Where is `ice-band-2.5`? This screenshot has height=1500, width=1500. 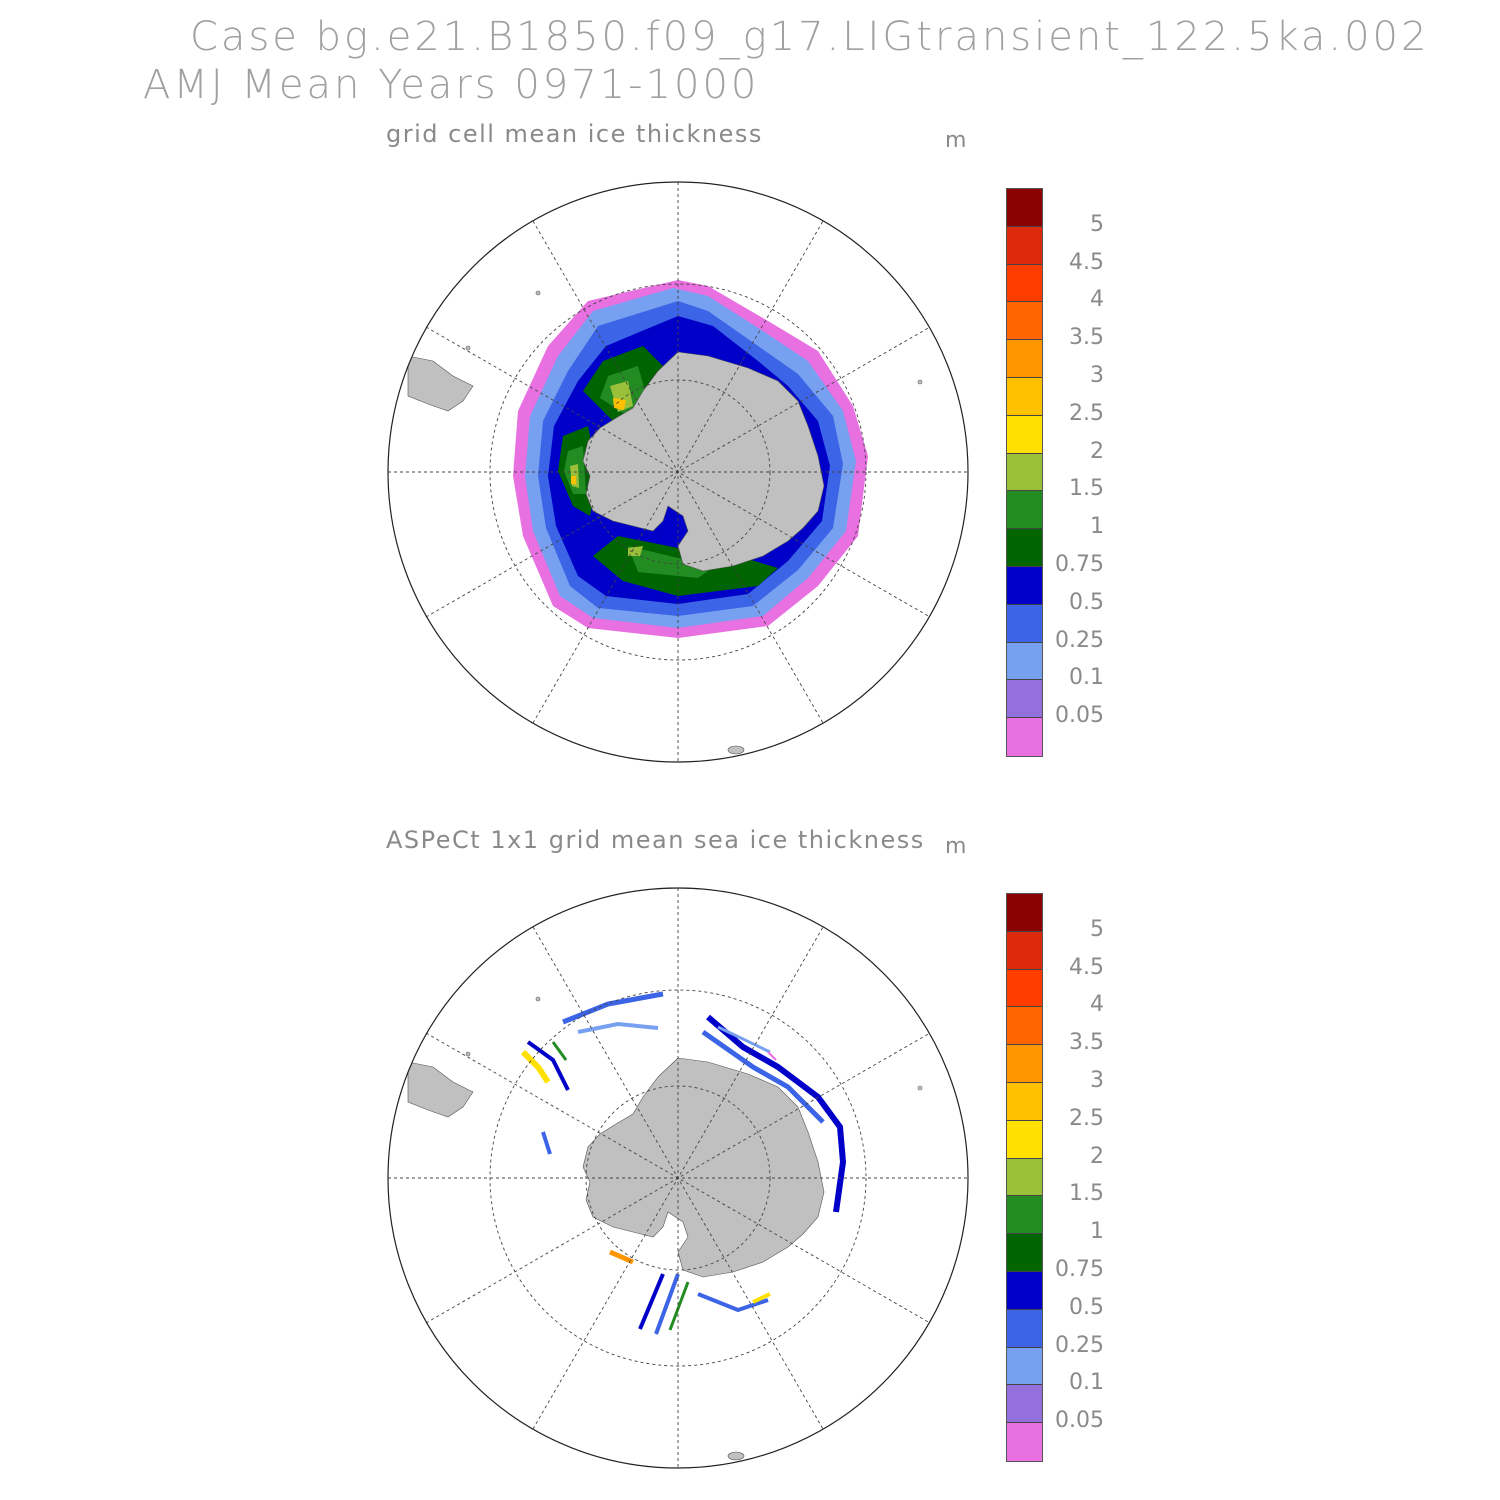 ice-band-2.5 is located at coordinates (598, 441).